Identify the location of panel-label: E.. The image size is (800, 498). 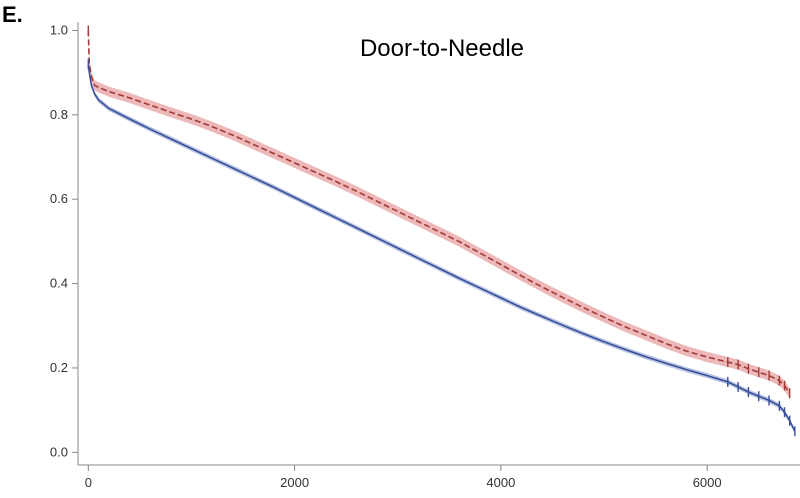
(12, 14).